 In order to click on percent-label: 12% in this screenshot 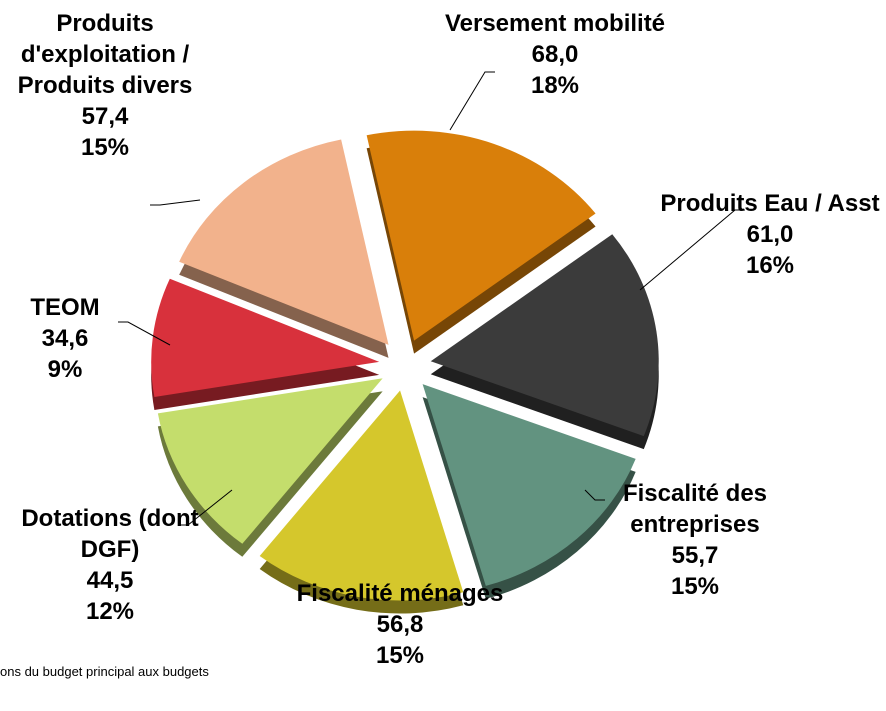, I will do `click(110, 611)`.